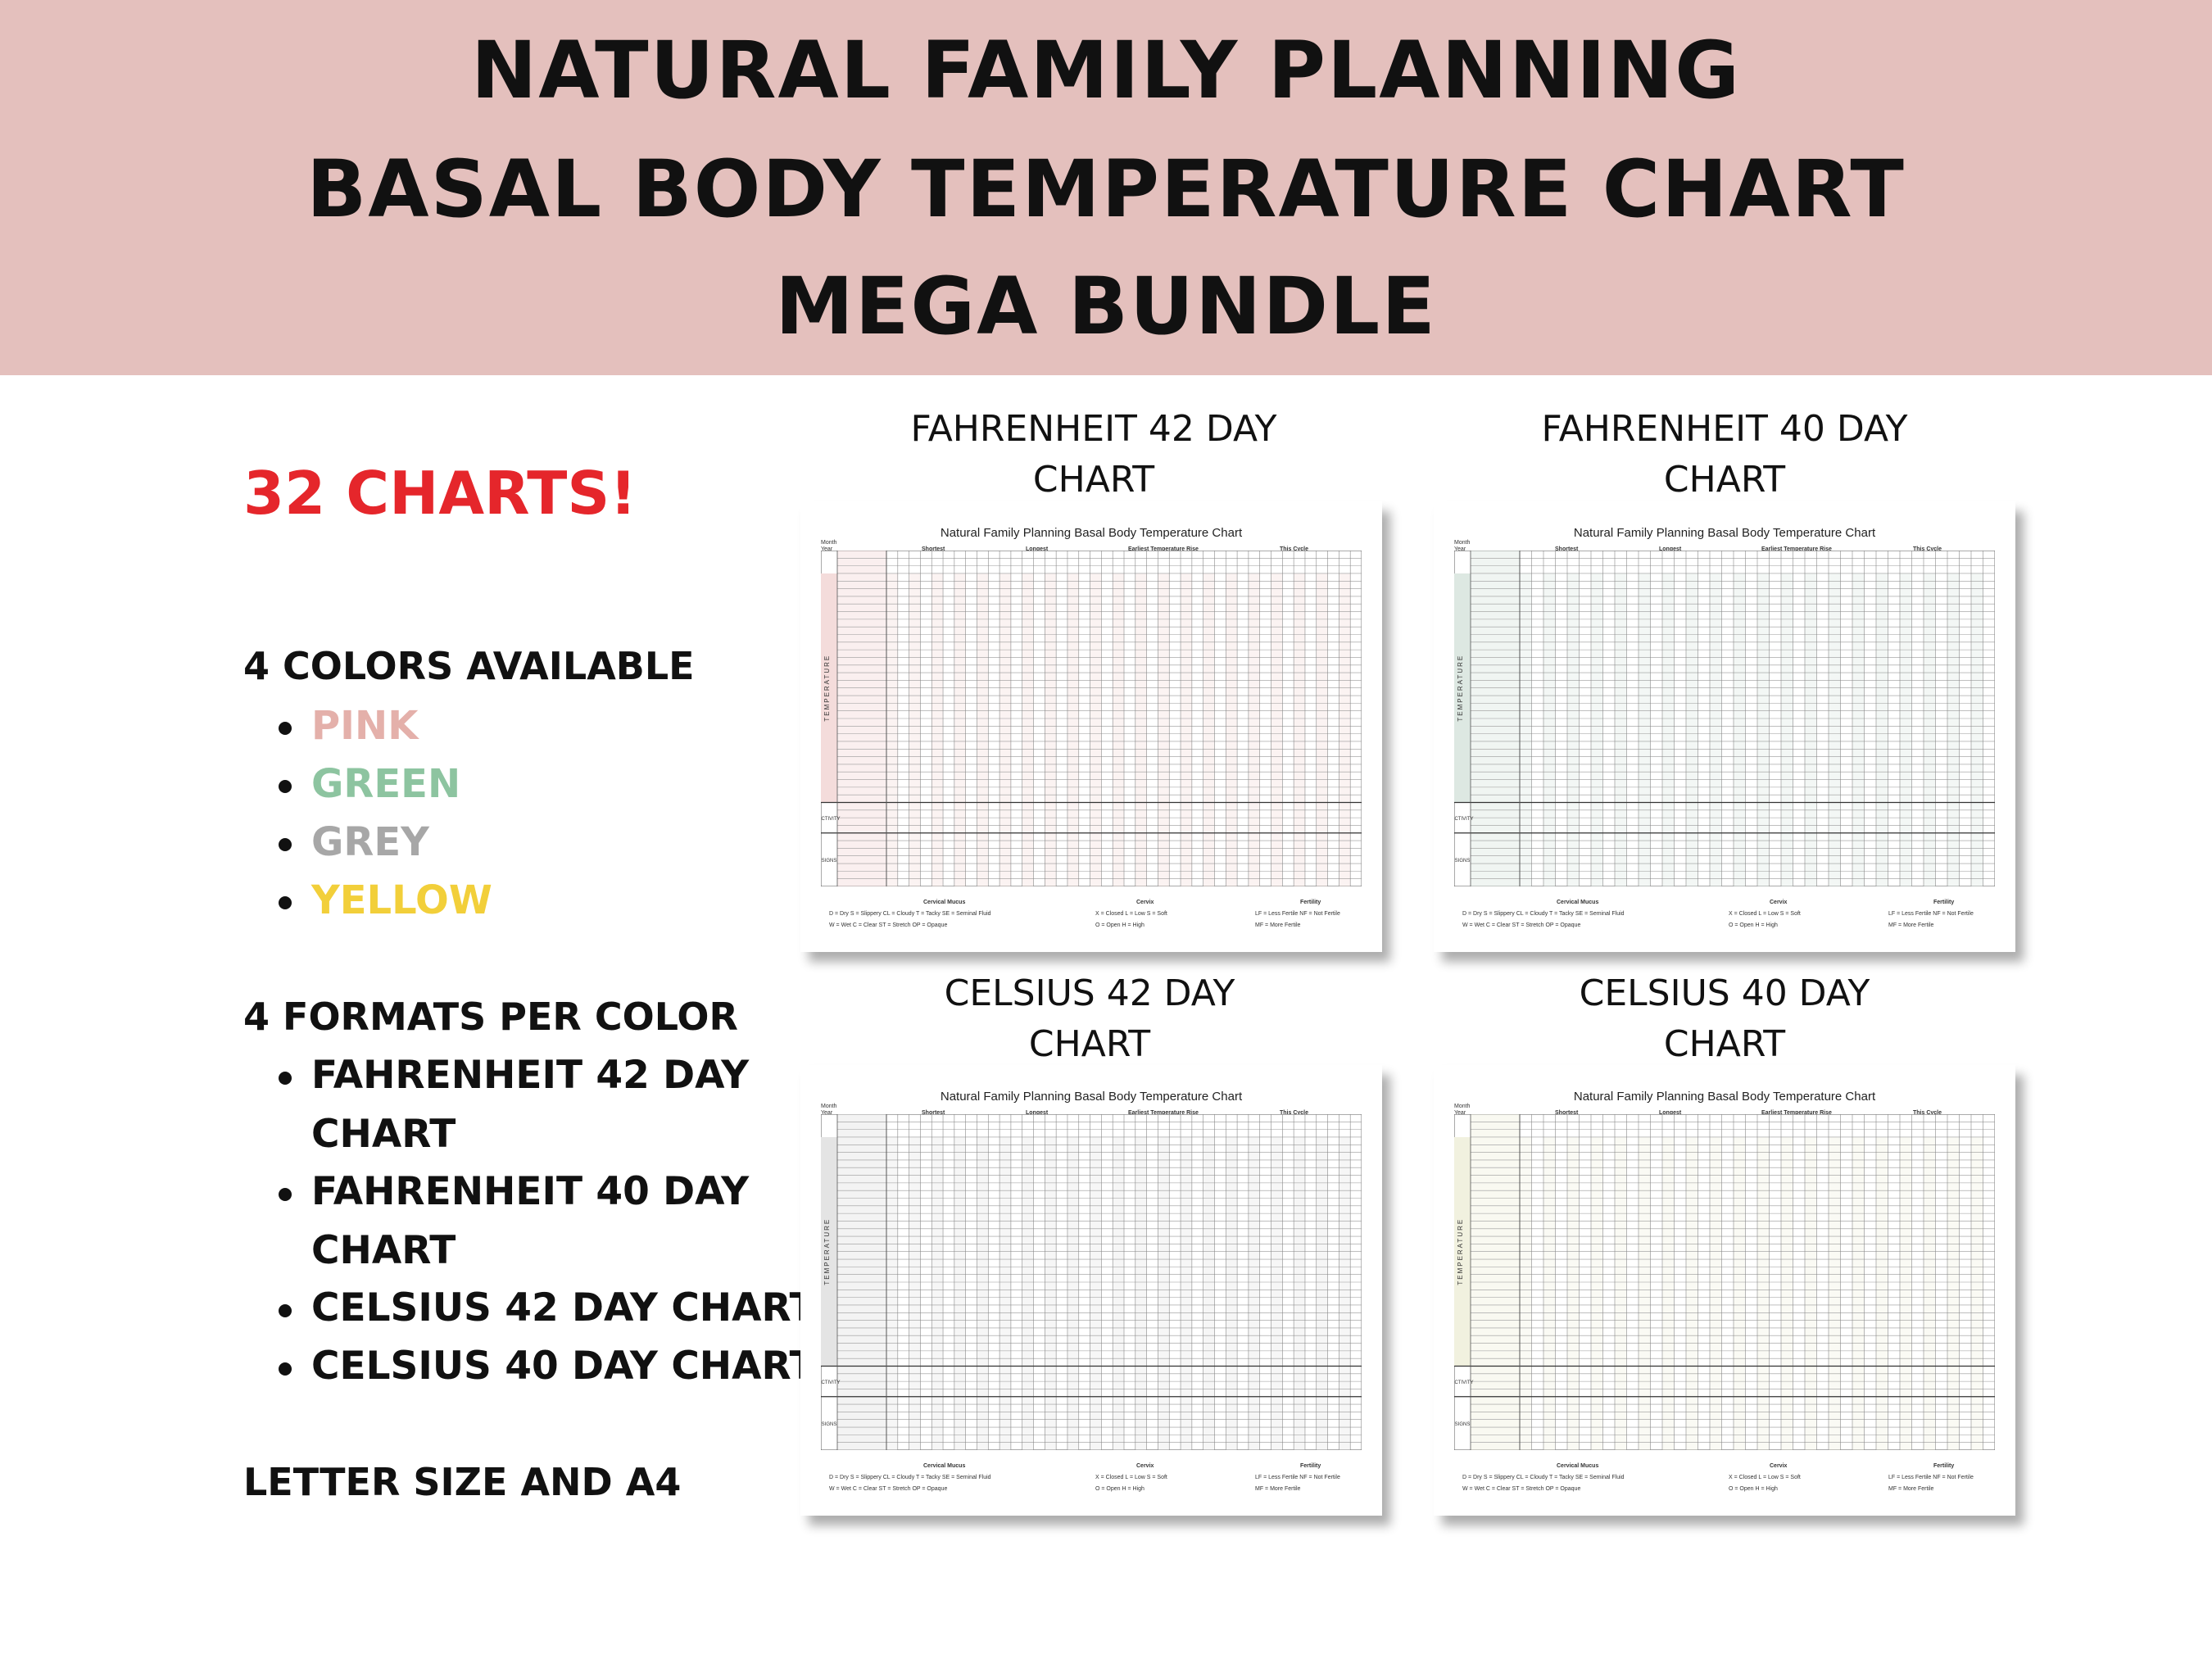 This screenshot has height=1659, width=2212. What do you see at coordinates (1796, 1113) in the screenshot?
I see `earliest-rise-label: Earliest Temperature Rise` at bounding box center [1796, 1113].